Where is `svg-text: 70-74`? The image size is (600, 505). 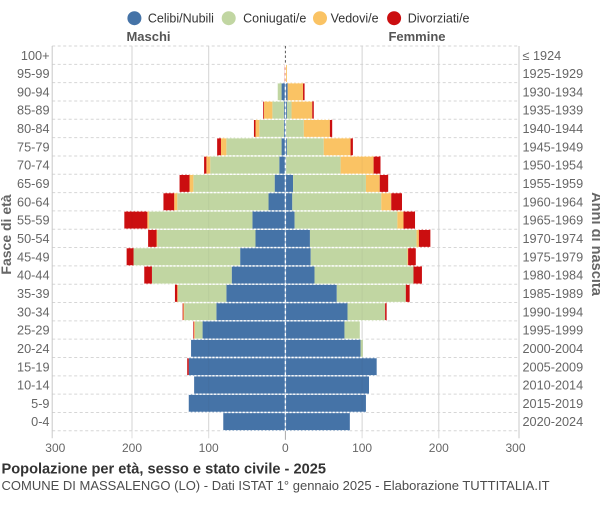 svg-text: 70-74 is located at coordinates (33, 166).